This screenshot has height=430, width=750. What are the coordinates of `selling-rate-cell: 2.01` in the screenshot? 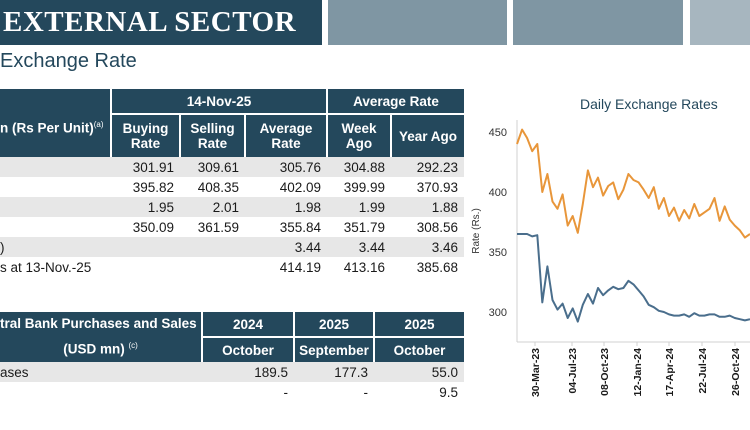 It's located at (212, 207).